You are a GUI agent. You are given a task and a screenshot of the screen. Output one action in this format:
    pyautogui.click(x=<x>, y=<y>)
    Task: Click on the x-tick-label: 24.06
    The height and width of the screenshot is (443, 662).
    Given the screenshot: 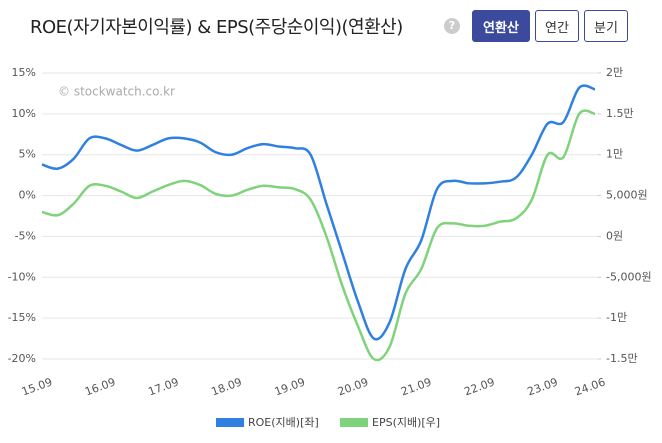 What is the action you would take?
    pyautogui.click(x=590, y=386)
    